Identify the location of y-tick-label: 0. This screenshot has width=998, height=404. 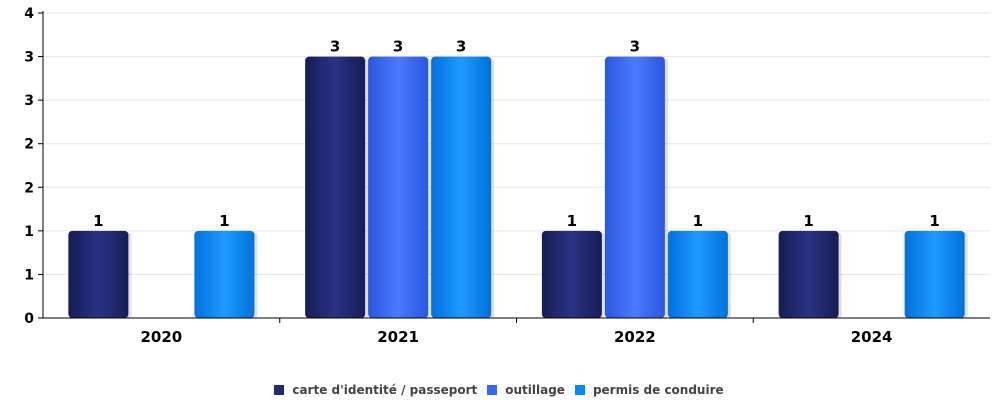
(29, 319).